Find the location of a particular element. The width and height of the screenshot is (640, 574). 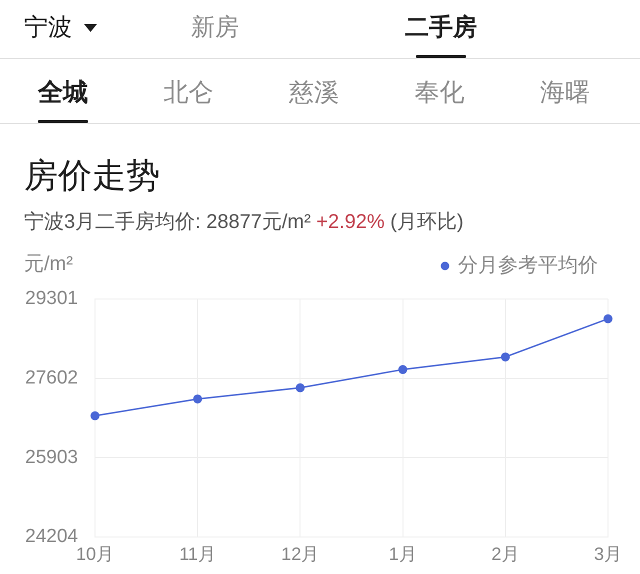

chart-title: 房价走势 is located at coordinates (92, 176).